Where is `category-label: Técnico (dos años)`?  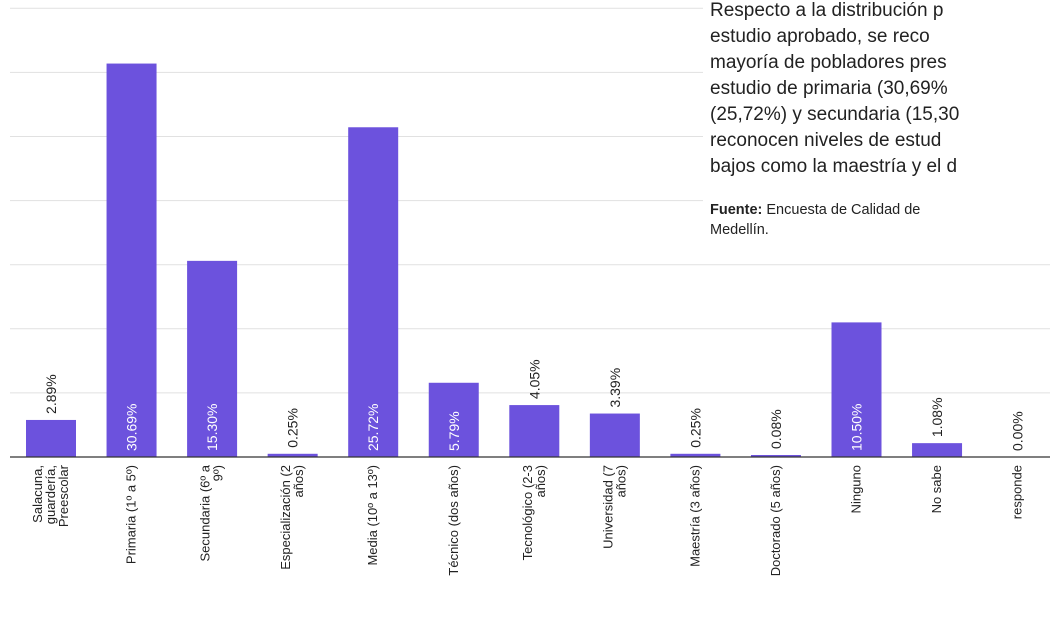
category-label: Técnico (dos años) is located at coordinates (453, 520).